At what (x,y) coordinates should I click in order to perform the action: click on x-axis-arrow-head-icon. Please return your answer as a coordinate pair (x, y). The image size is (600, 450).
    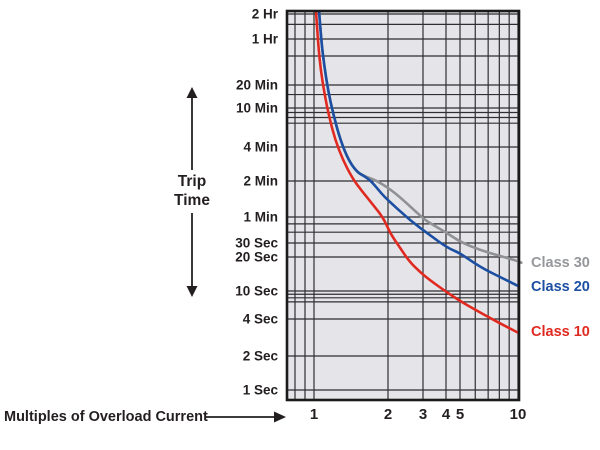
    Looking at the image, I should click on (280, 417).